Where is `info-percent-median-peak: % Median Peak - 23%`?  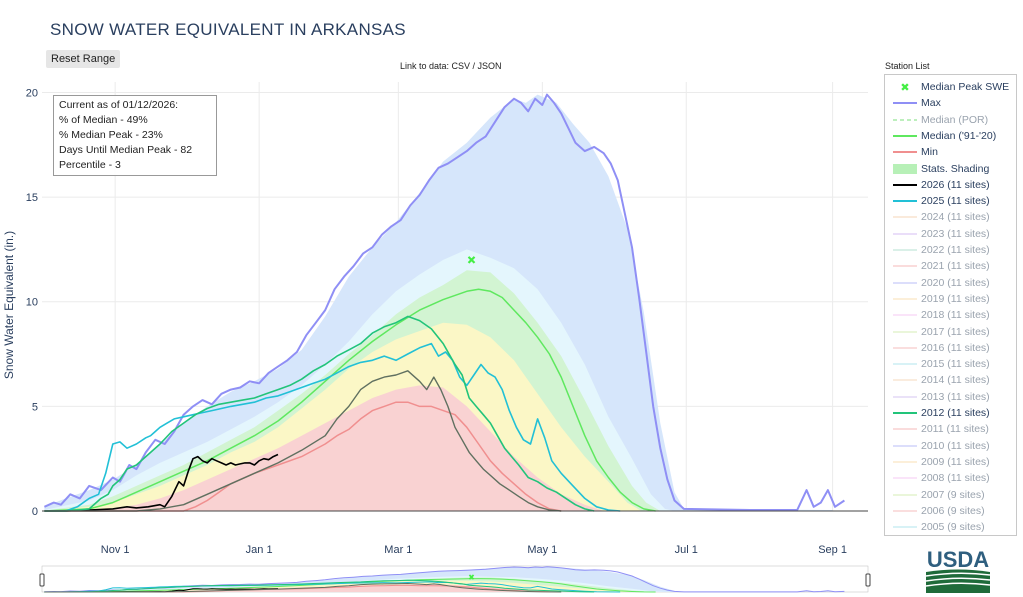 info-percent-median-peak: % Median Peak - 23% is located at coordinates (111, 135).